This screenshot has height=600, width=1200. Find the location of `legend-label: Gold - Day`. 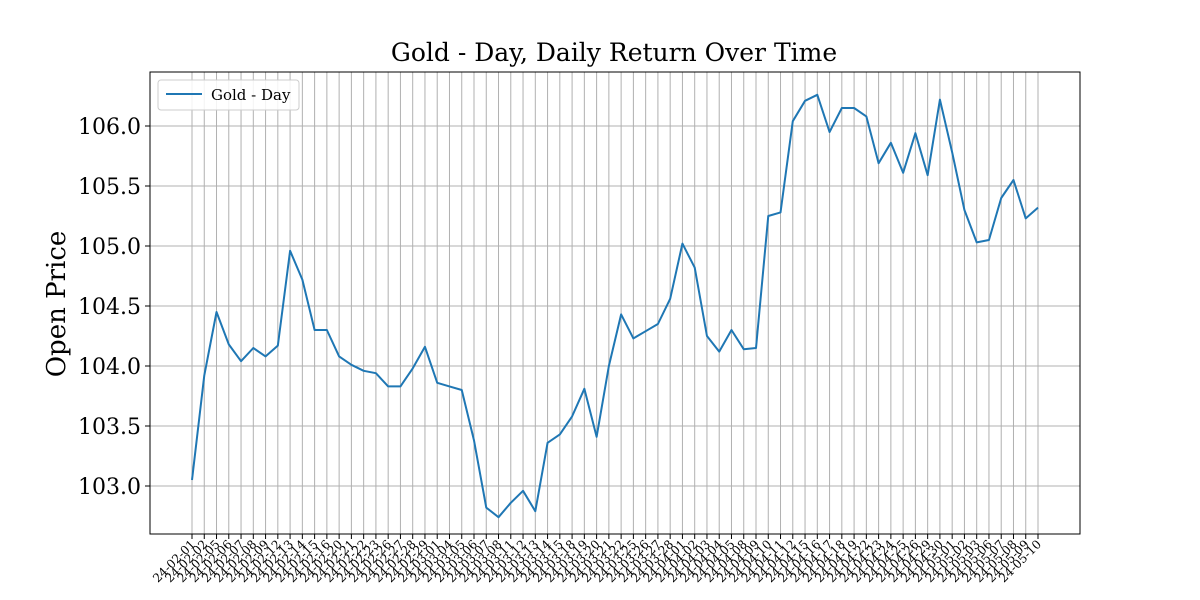

legend-label: Gold - Day is located at coordinates (251, 95).